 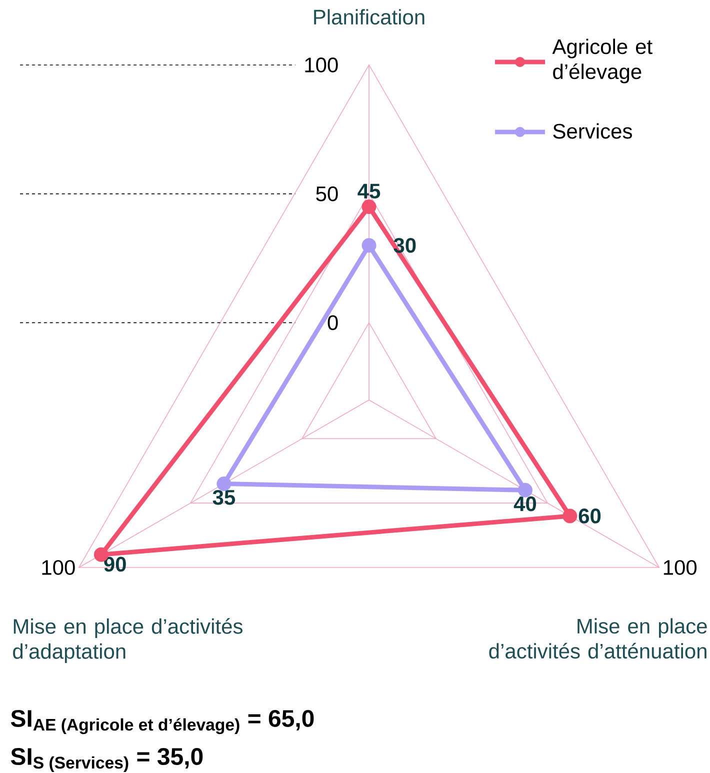 What do you see at coordinates (369, 191) in the screenshot?
I see `data-label: 45` at bounding box center [369, 191].